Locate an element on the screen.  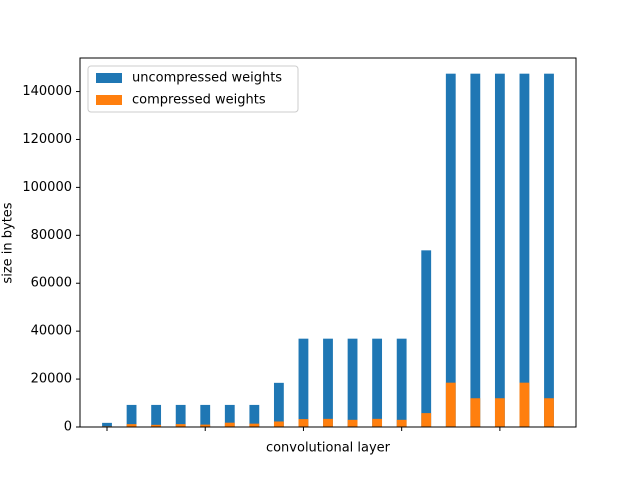
legend-label: compressed weights is located at coordinates (199, 100).